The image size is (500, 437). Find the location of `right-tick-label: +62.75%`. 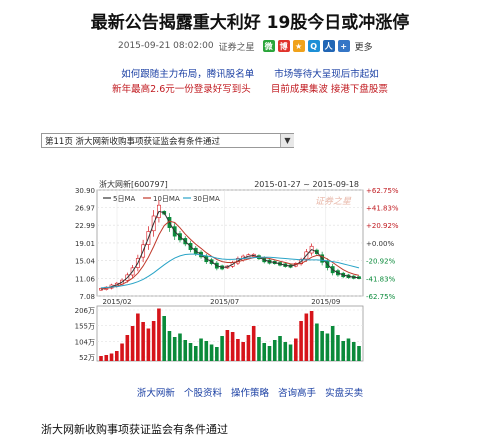

right-tick-label: +62.75% is located at coordinates (382, 191).